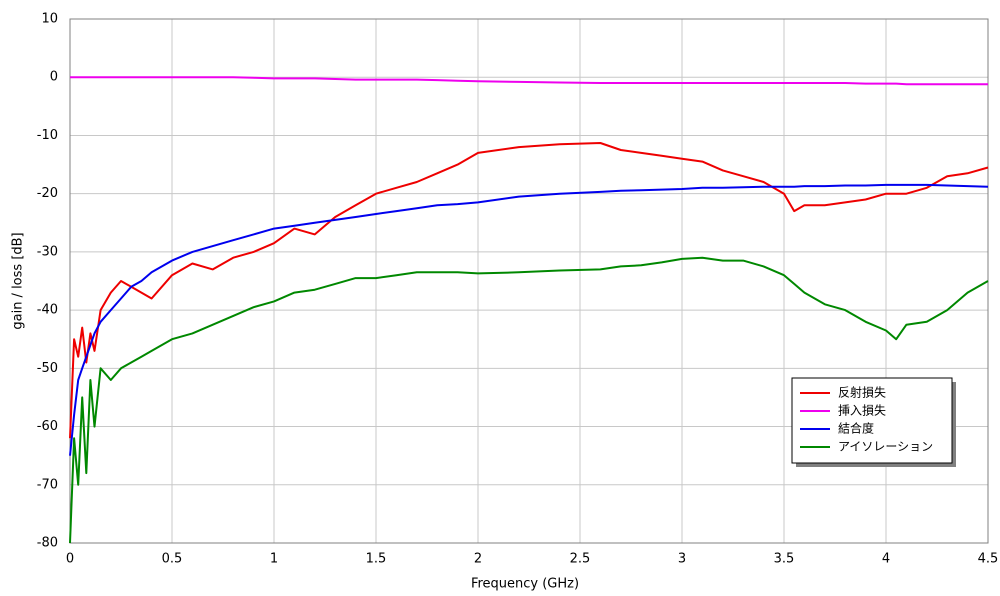 The image size is (1000, 596). I want to click on legend-label: 反射損失, so click(862, 392).